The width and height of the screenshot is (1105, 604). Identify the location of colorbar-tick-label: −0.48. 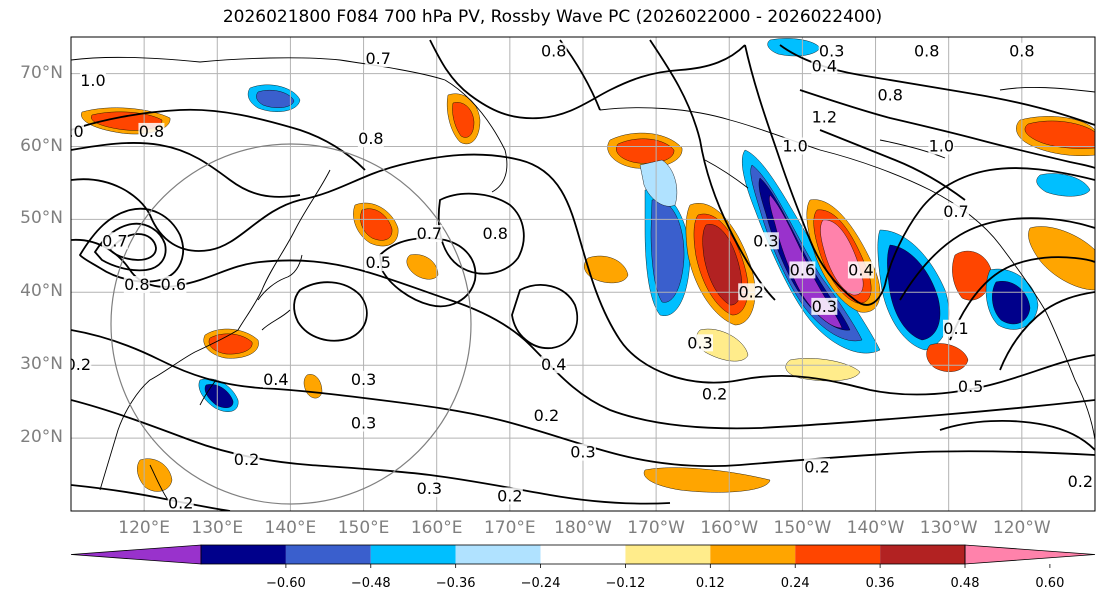
(370, 583).